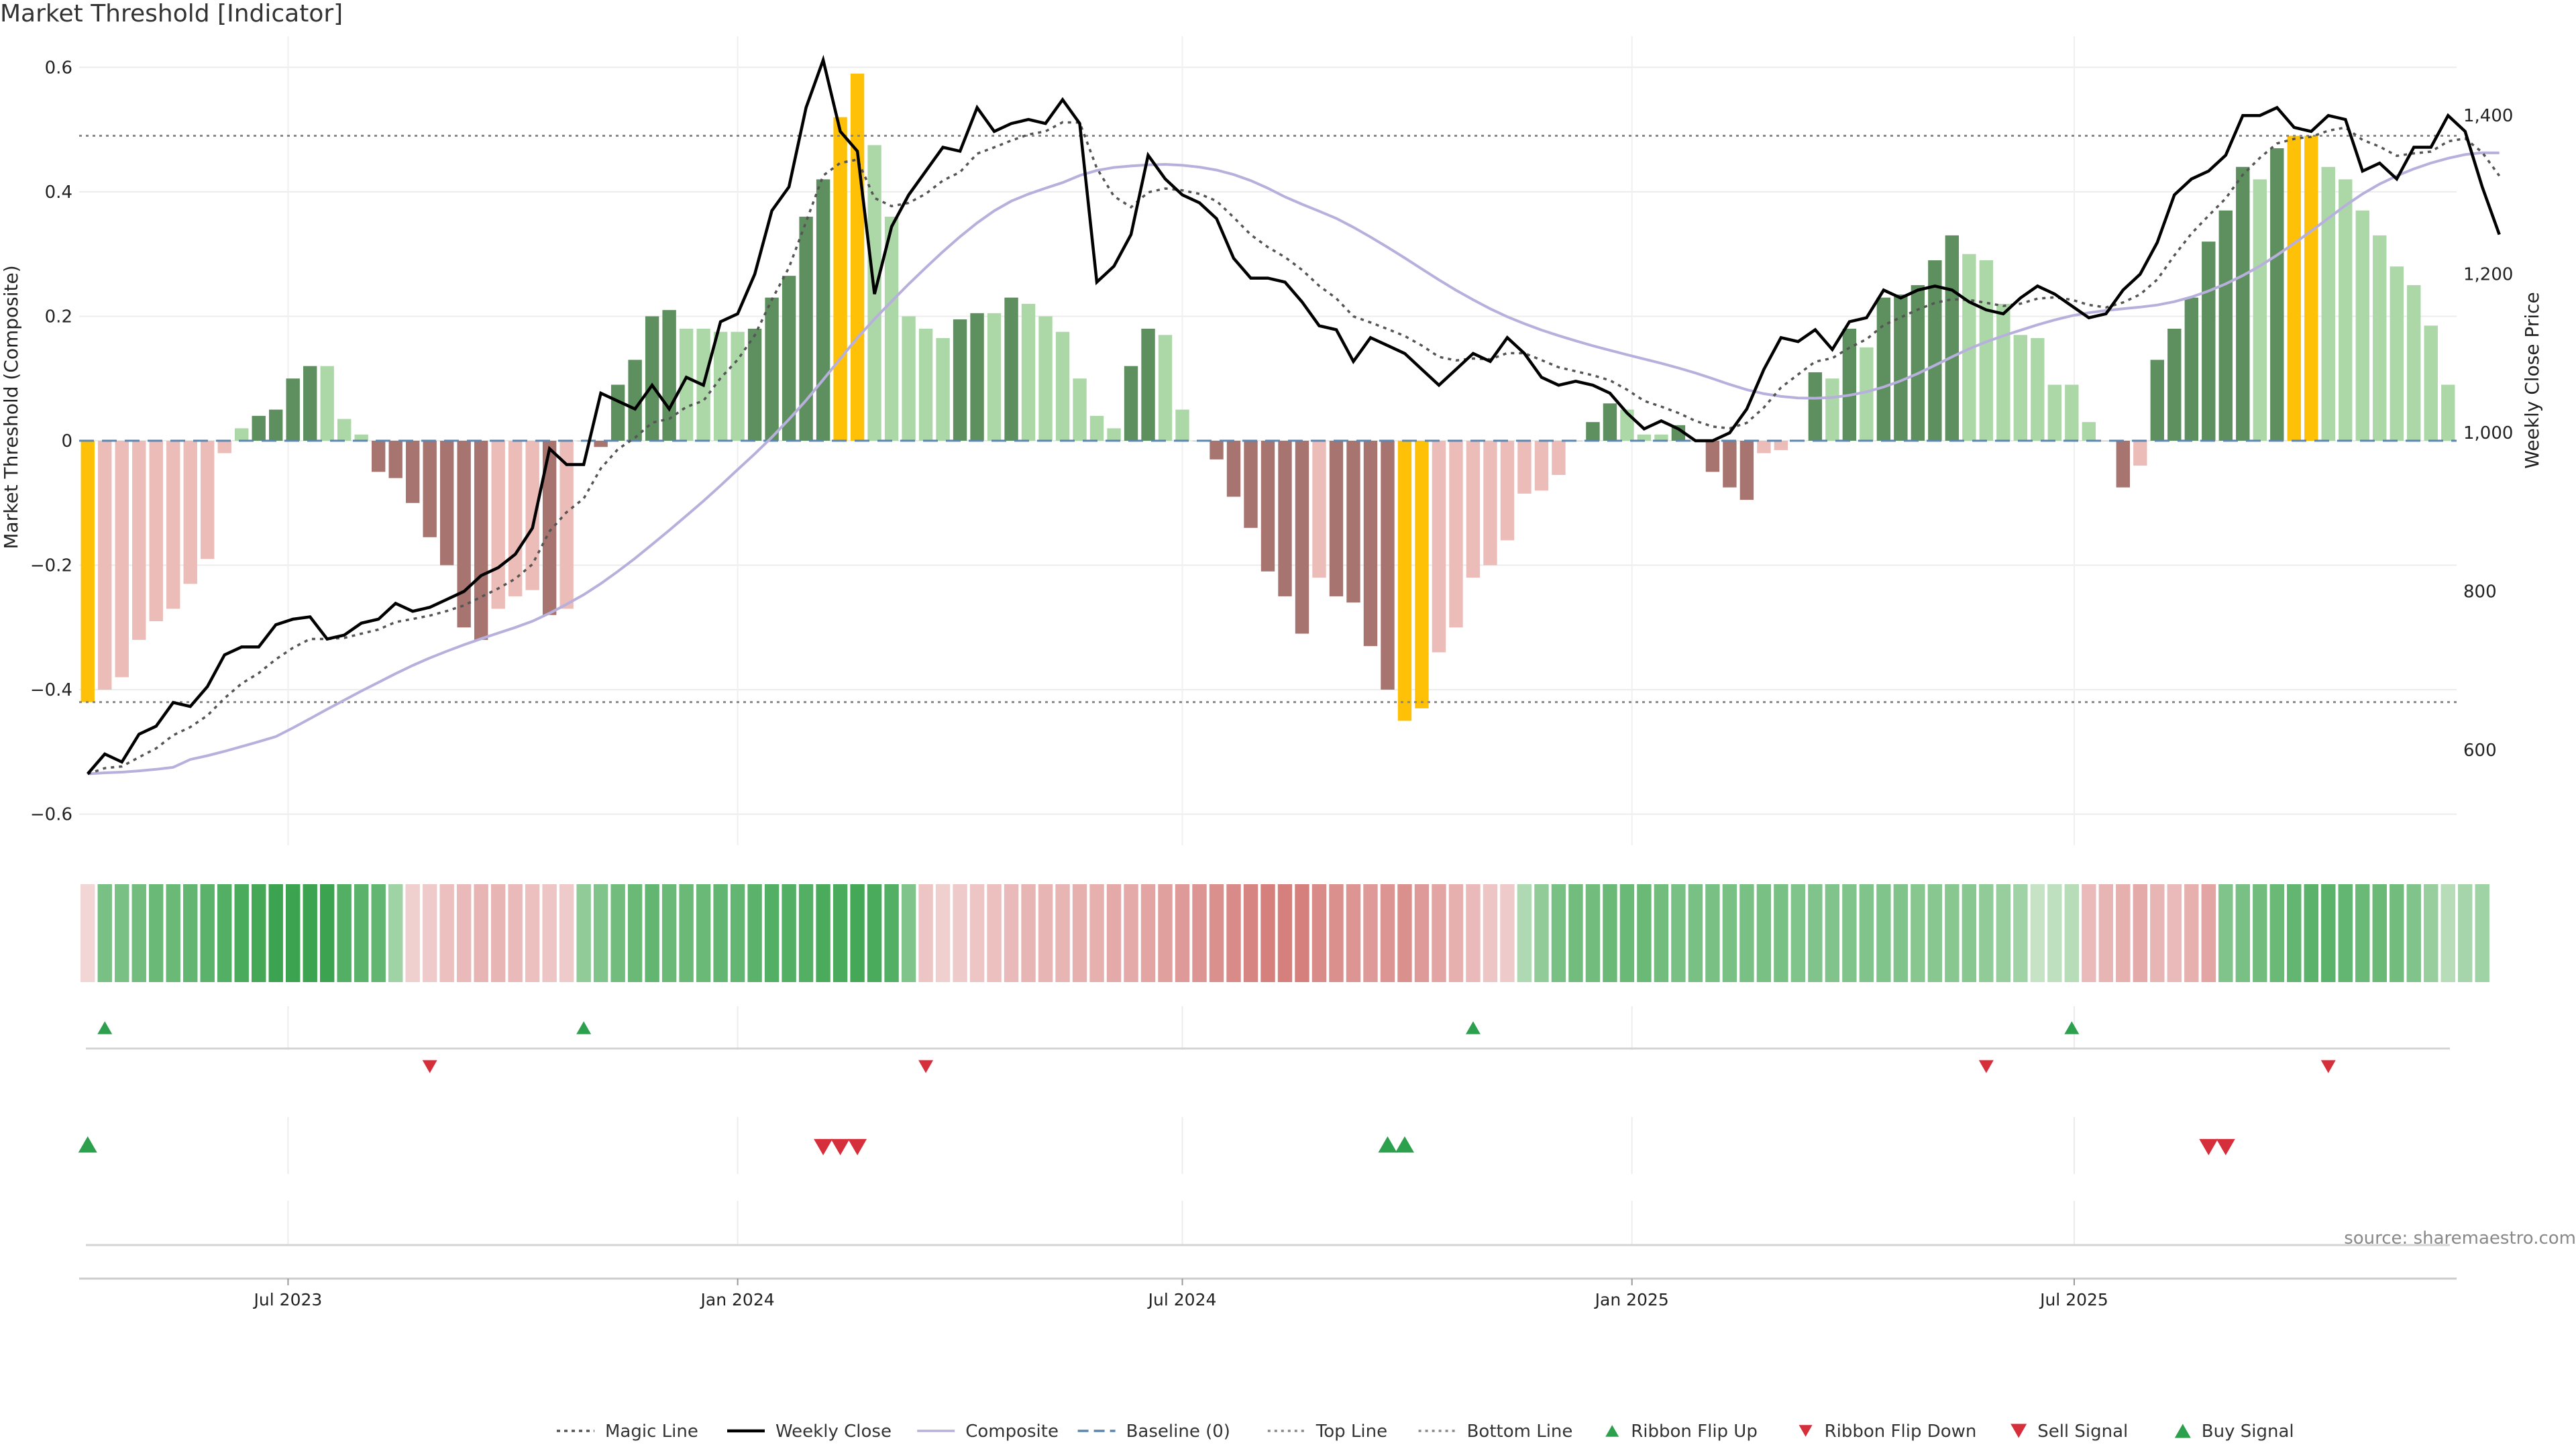 This screenshot has width=2576, height=1449. What do you see at coordinates (1694, 1431) in the screenshot?
I see `legend-label: Ribbon Flip Up` at bounding box center [1694, 1431].